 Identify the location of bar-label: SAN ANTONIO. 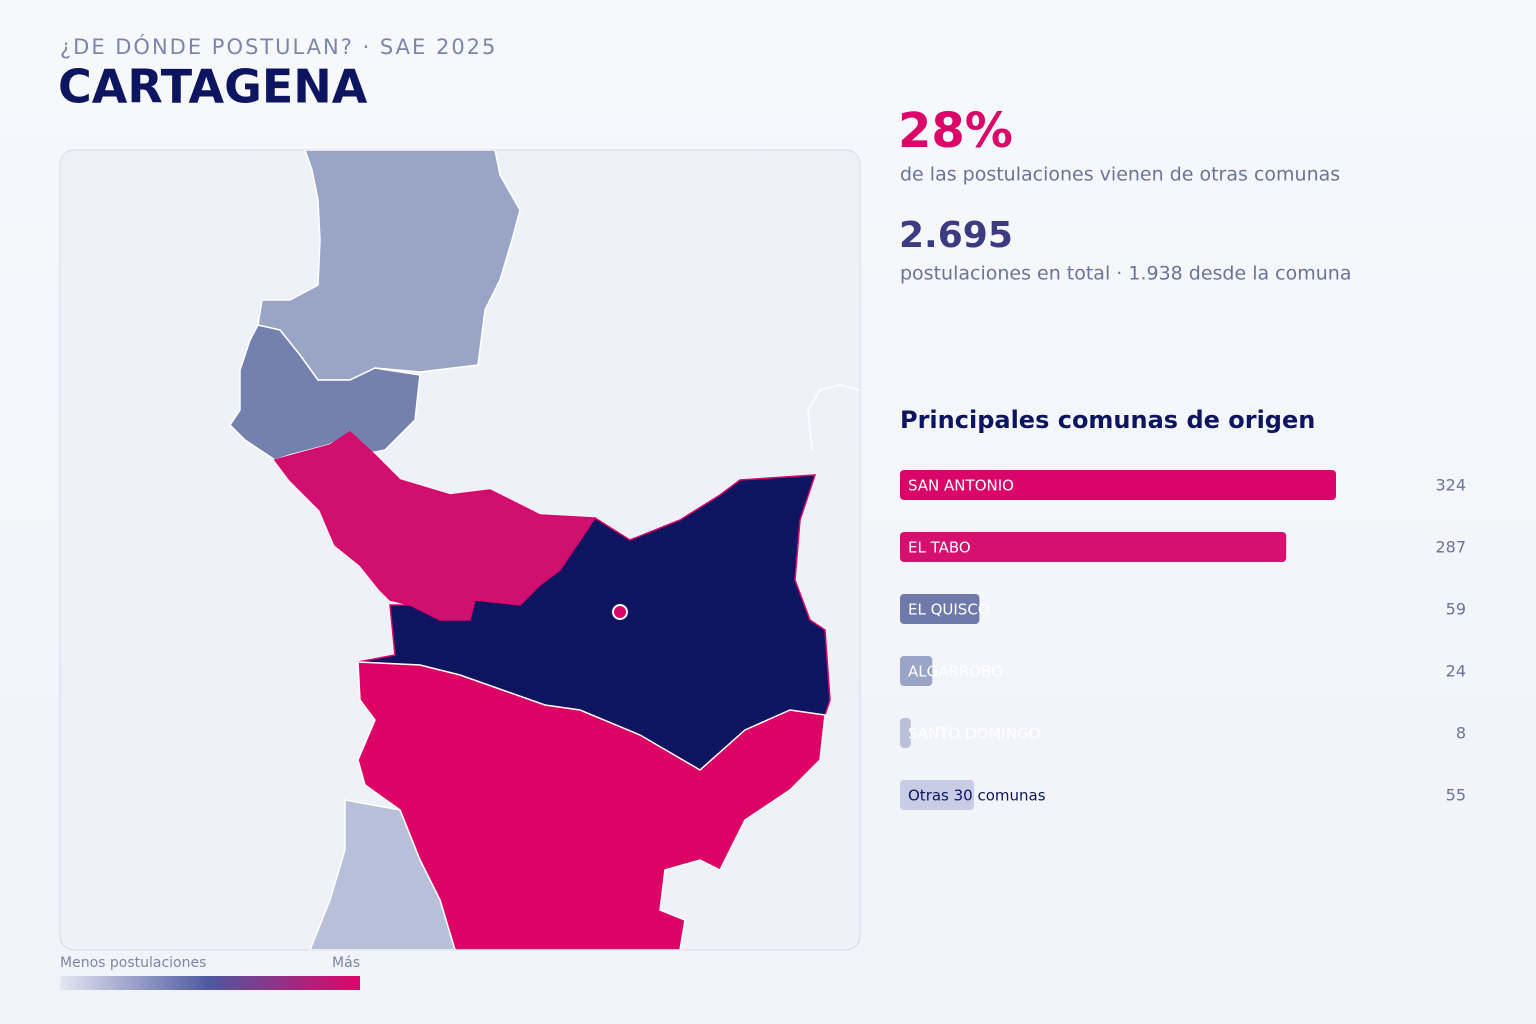
(961, 486).